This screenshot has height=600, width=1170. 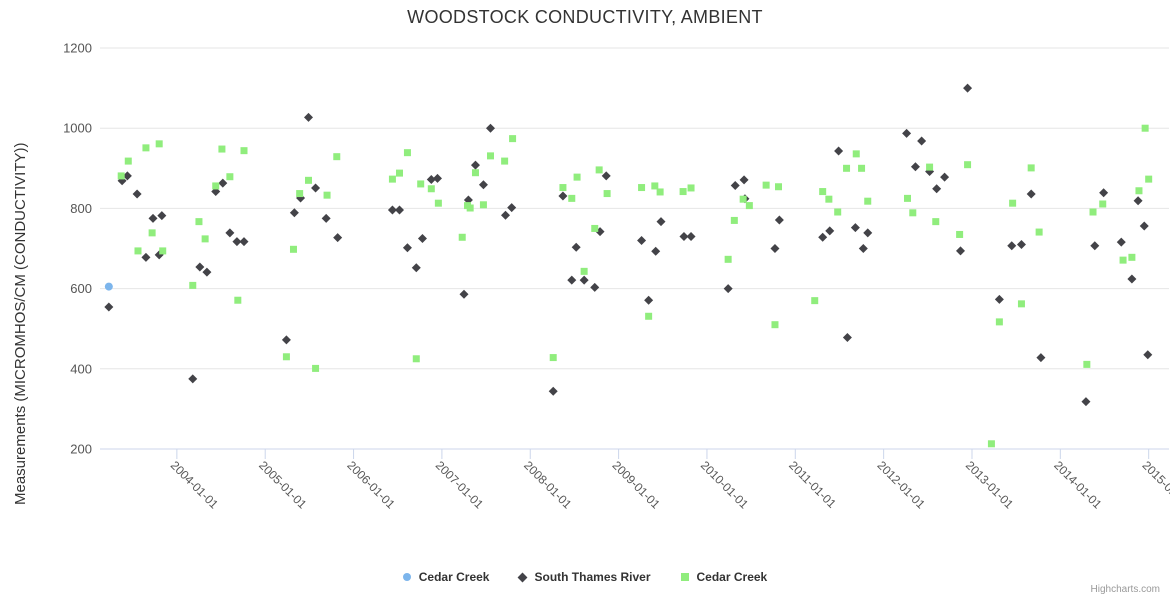 What do you see at coordinates (445, 577) in the screenshot?
I see `legend-item-cedar-creek-1: Cedar Creek` at bounding box center [445, 577].